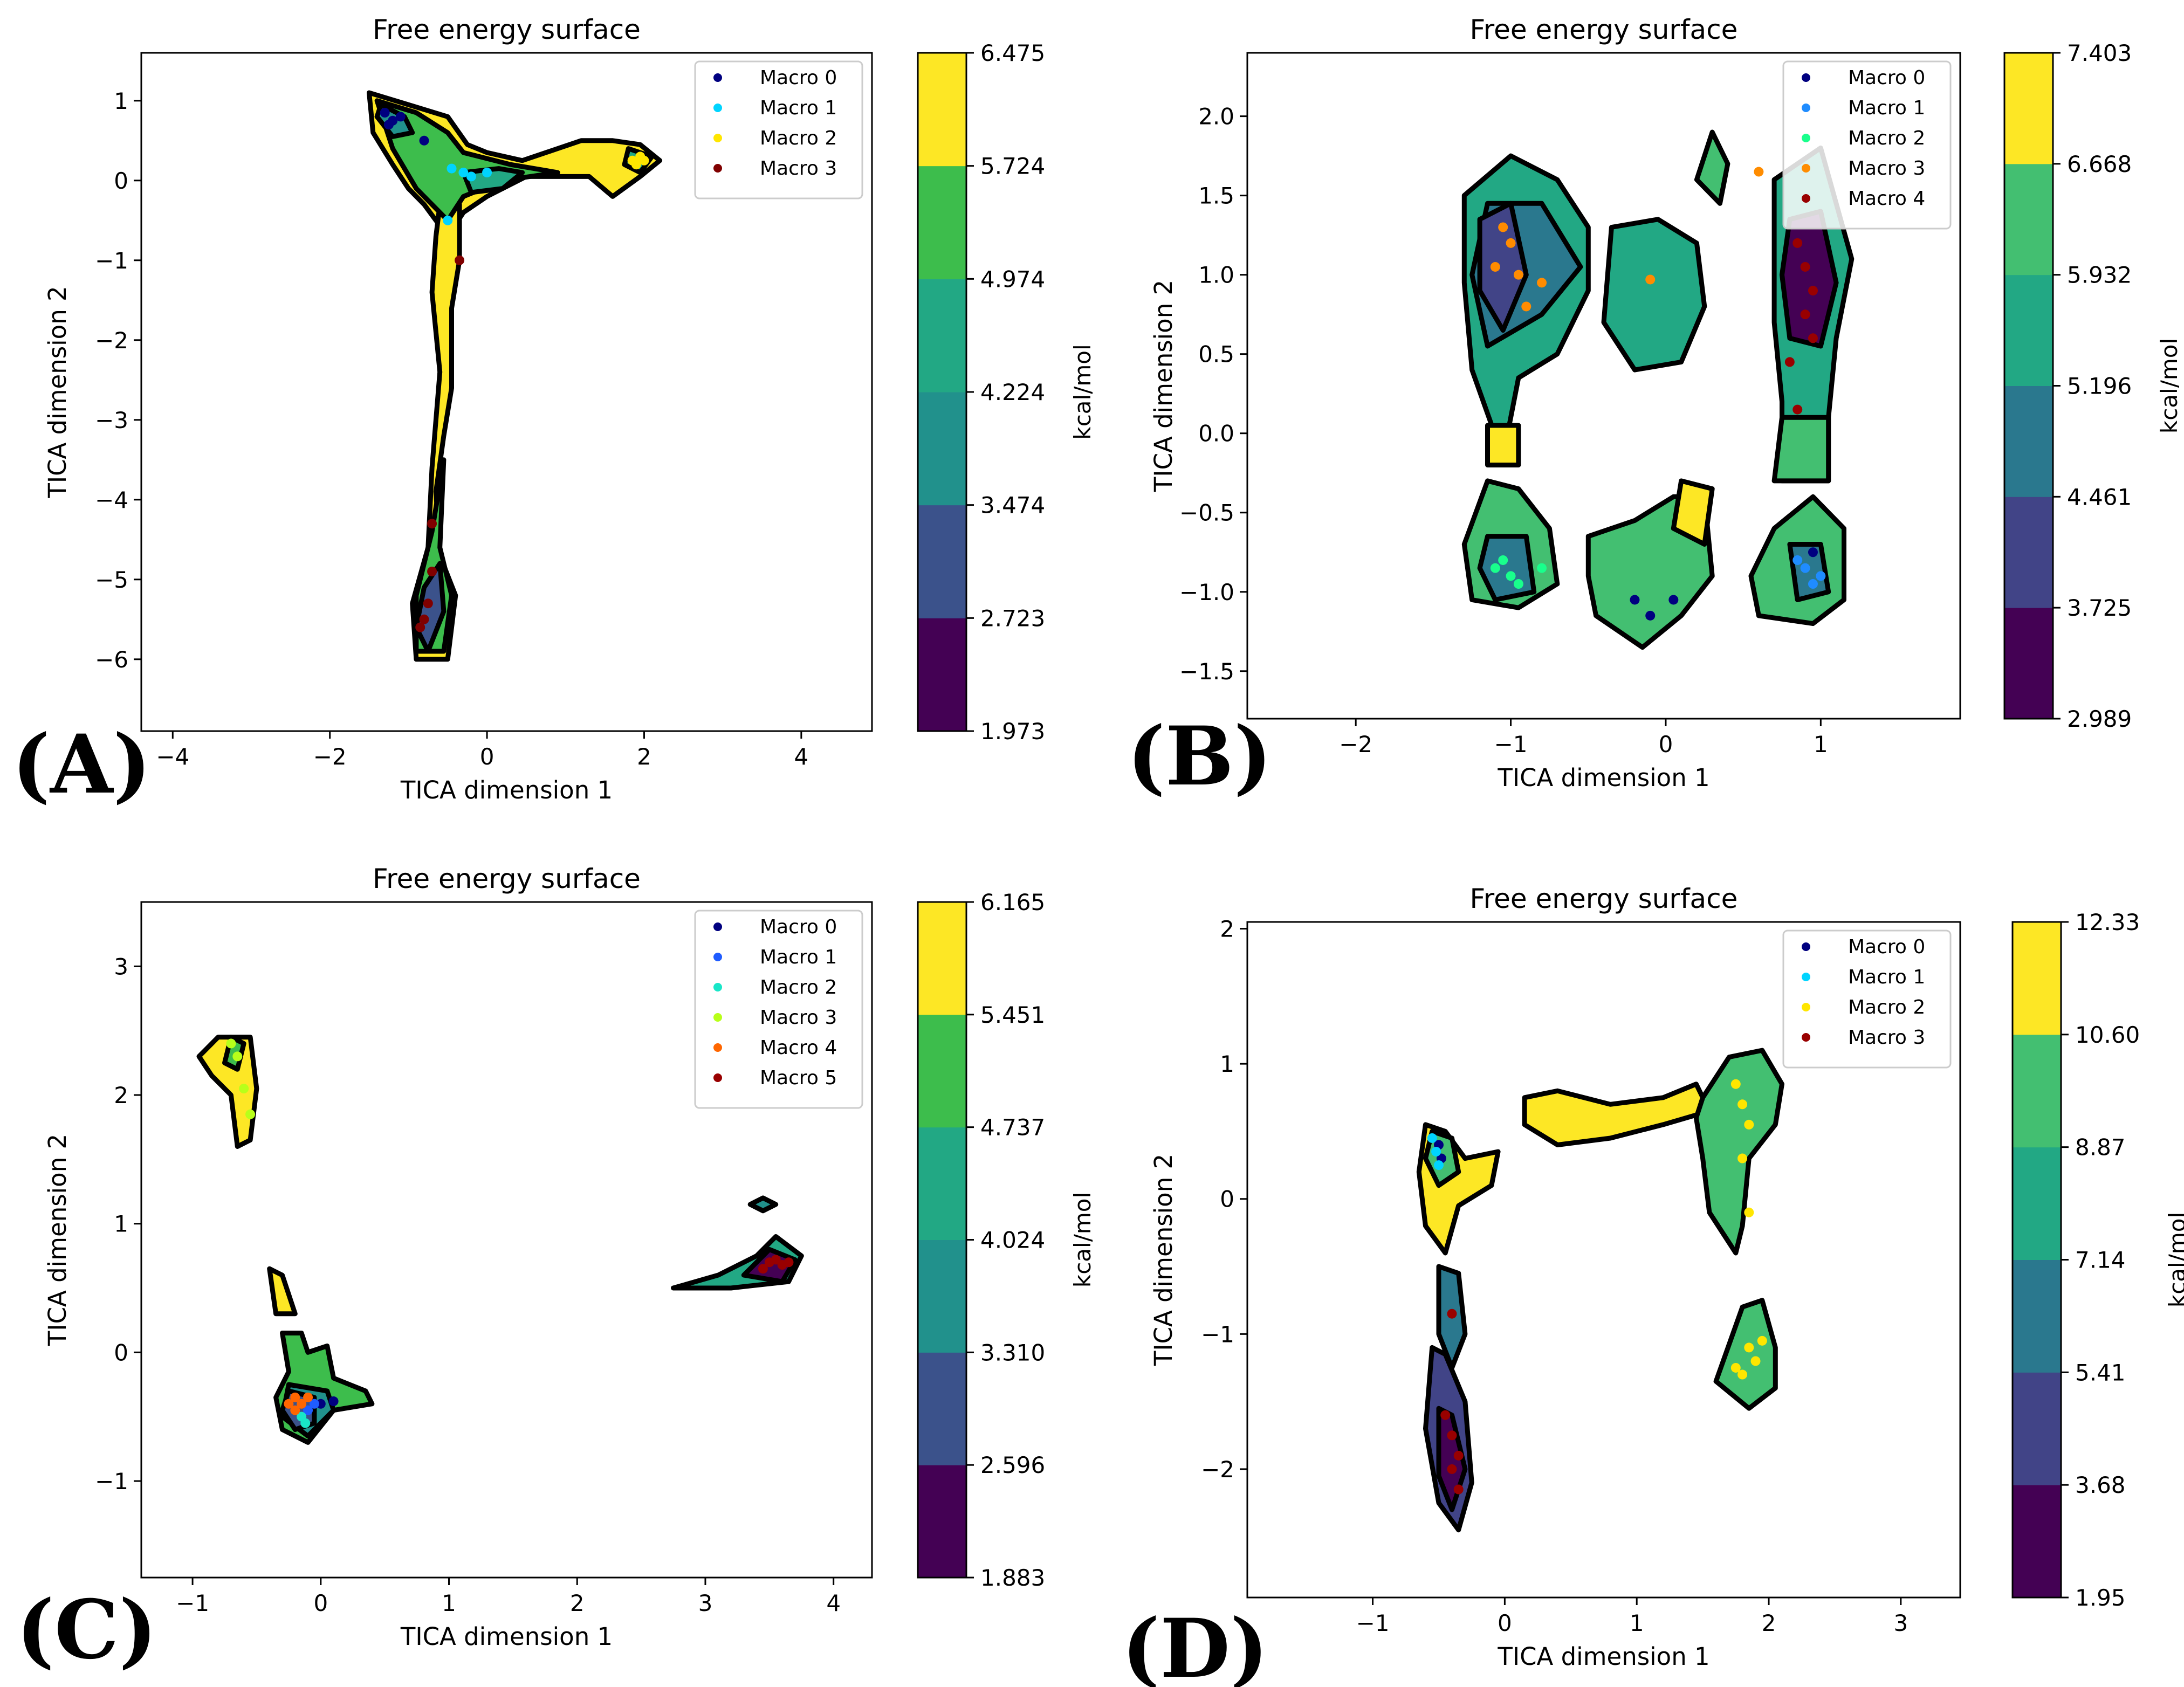 This screenshot has width=2184, height=1687. Describe the element at coordinates (1206, 672) in the screenshot. I see `y-tick-label: −1.5` at that location.